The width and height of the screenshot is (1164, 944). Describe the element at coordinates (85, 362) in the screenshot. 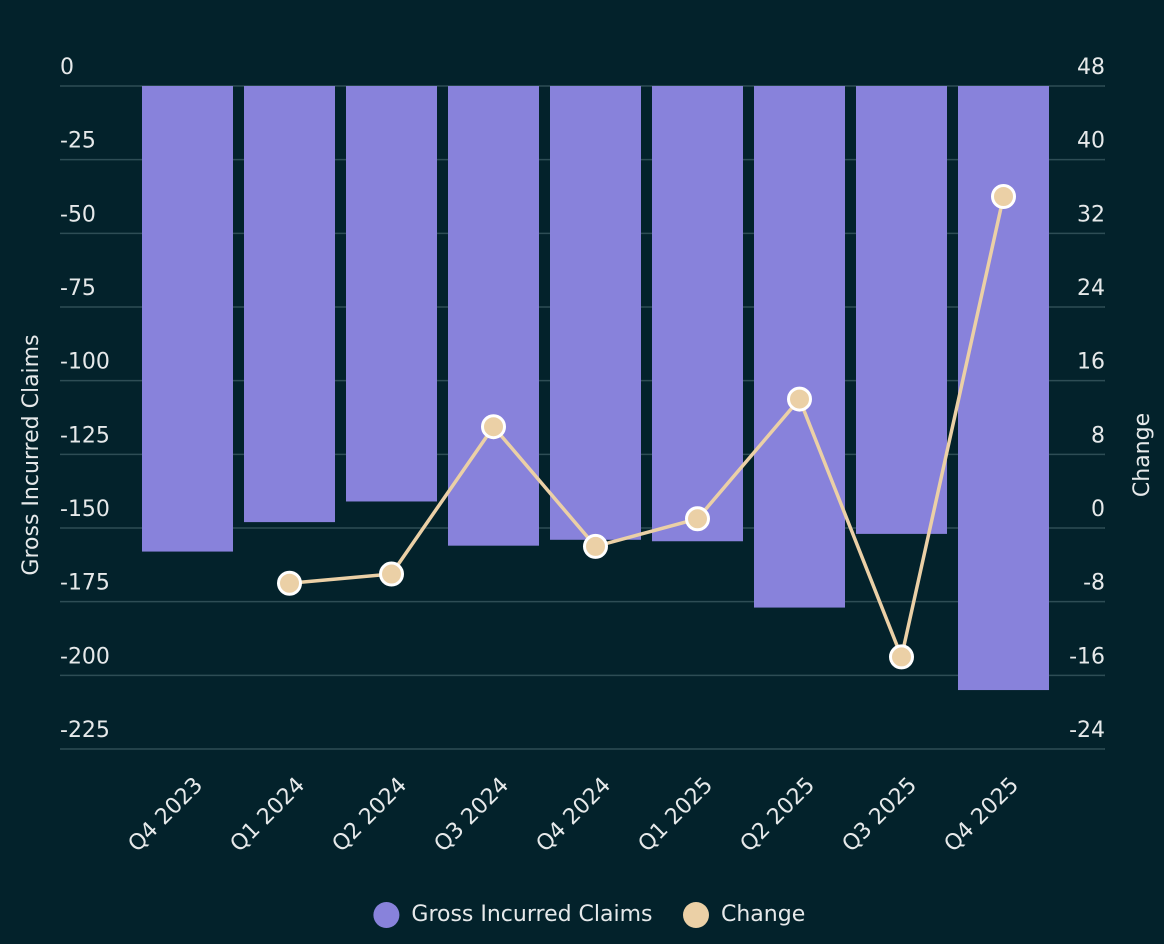

I see `y-tick-label: -100` at that location.